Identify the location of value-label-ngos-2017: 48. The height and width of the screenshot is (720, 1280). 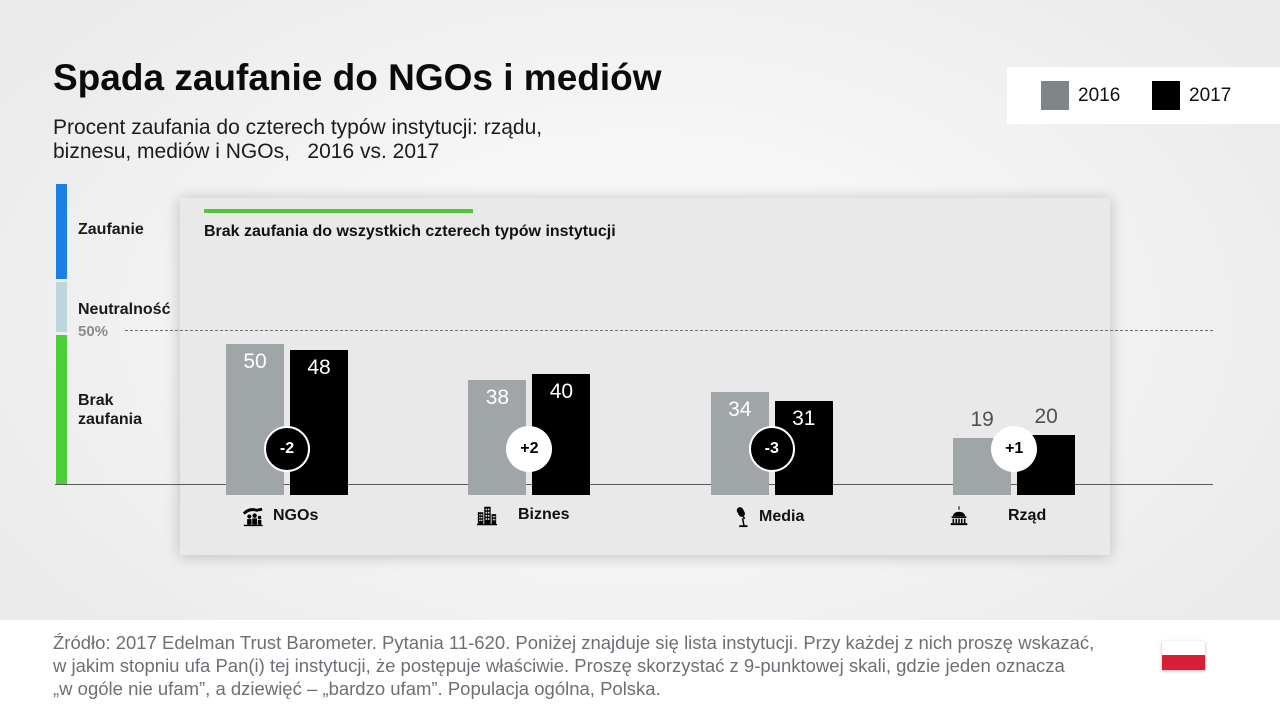
(319, 368).